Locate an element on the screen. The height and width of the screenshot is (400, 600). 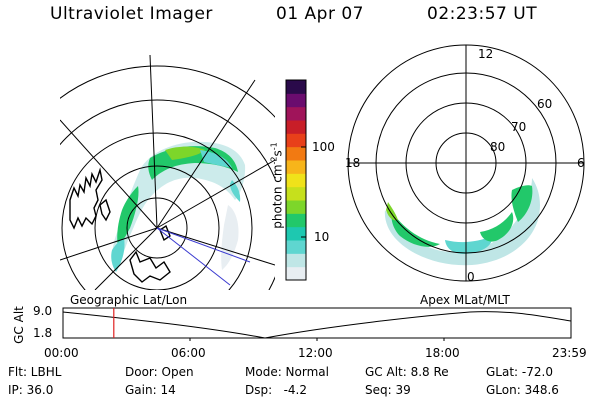
info-door: Door: Open is located at coordinates (159, 372).